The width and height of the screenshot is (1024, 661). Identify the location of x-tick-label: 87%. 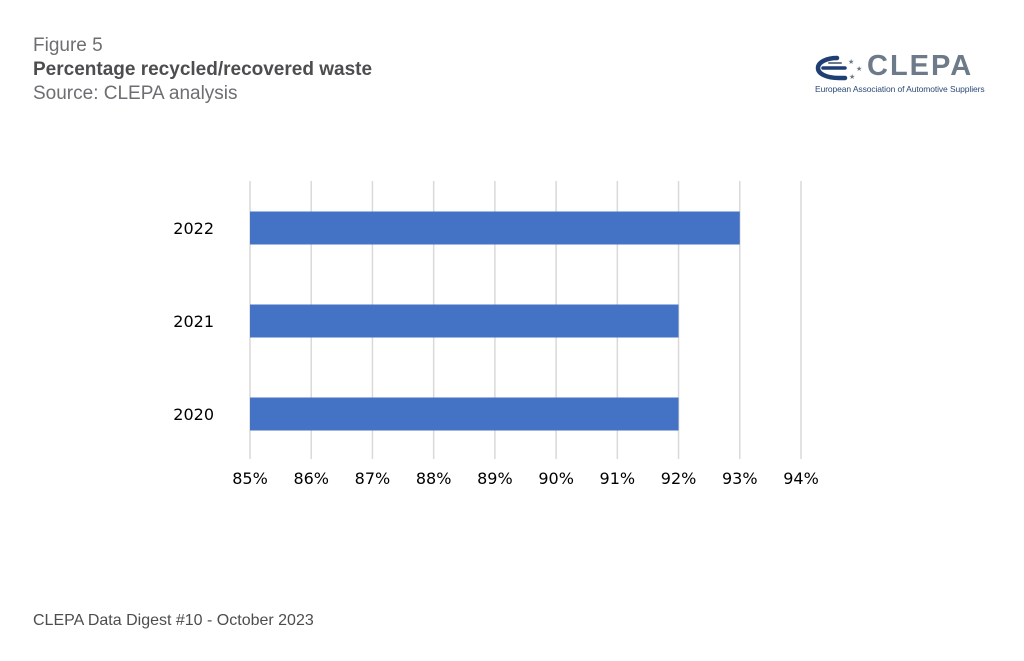
(373, 478).